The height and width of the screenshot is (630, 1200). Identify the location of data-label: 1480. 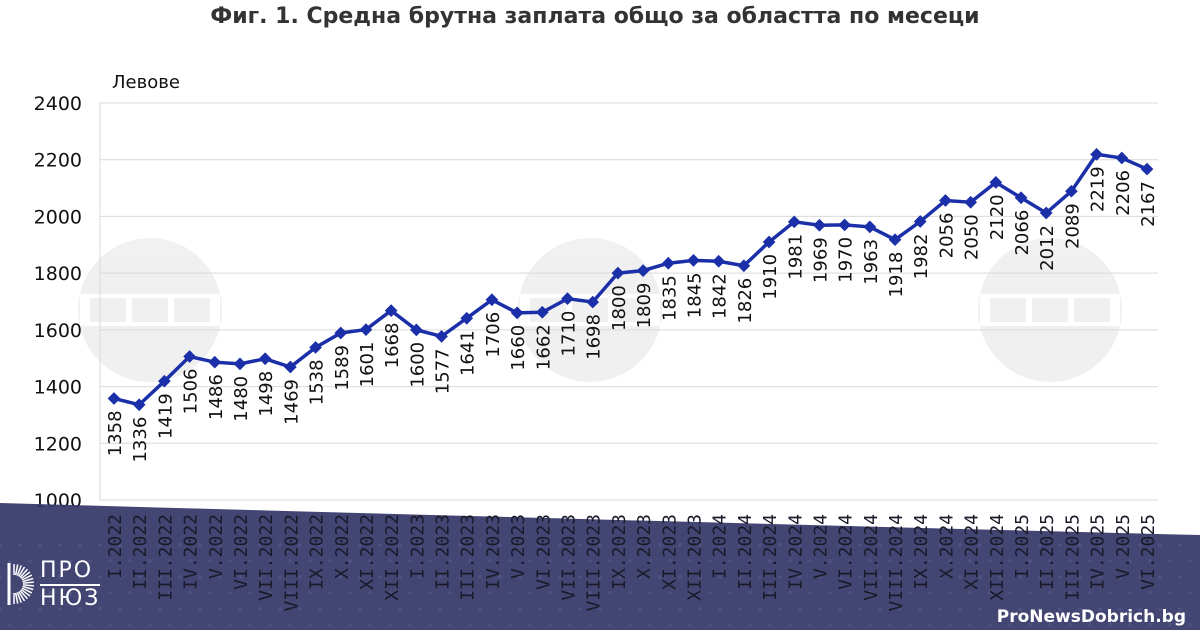
(241, 399).